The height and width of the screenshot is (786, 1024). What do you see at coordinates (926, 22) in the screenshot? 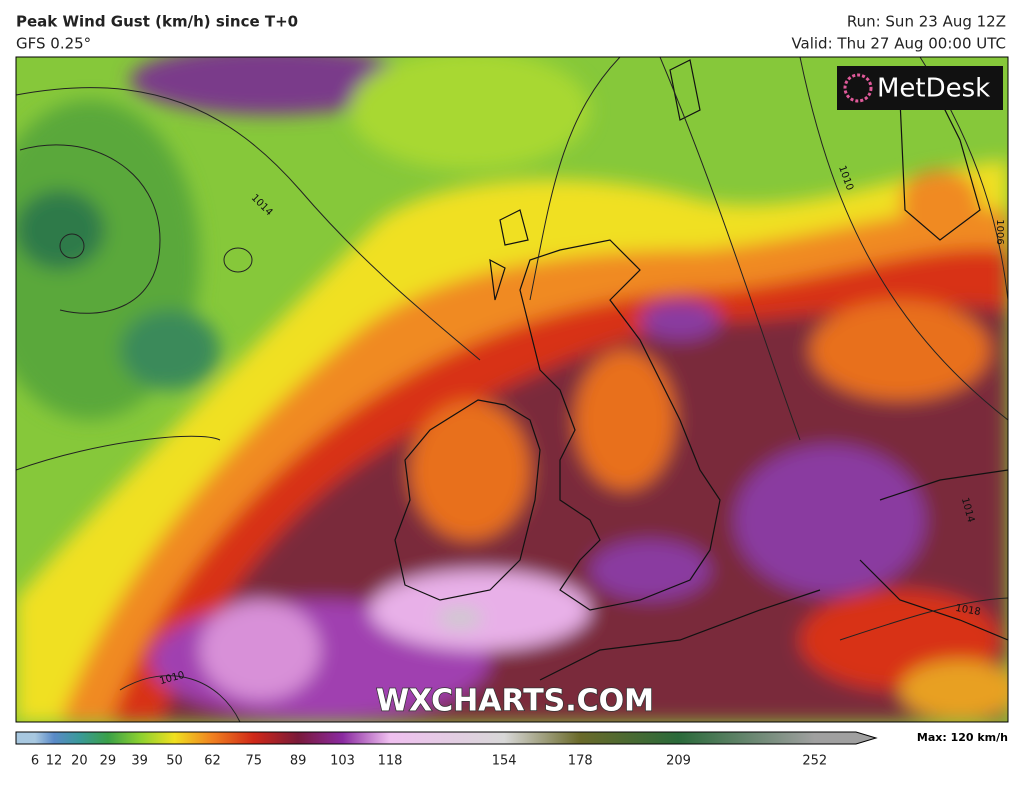
I see `run: Run: Sun 23 Aug 12Z` at bounding box center [926, 22].